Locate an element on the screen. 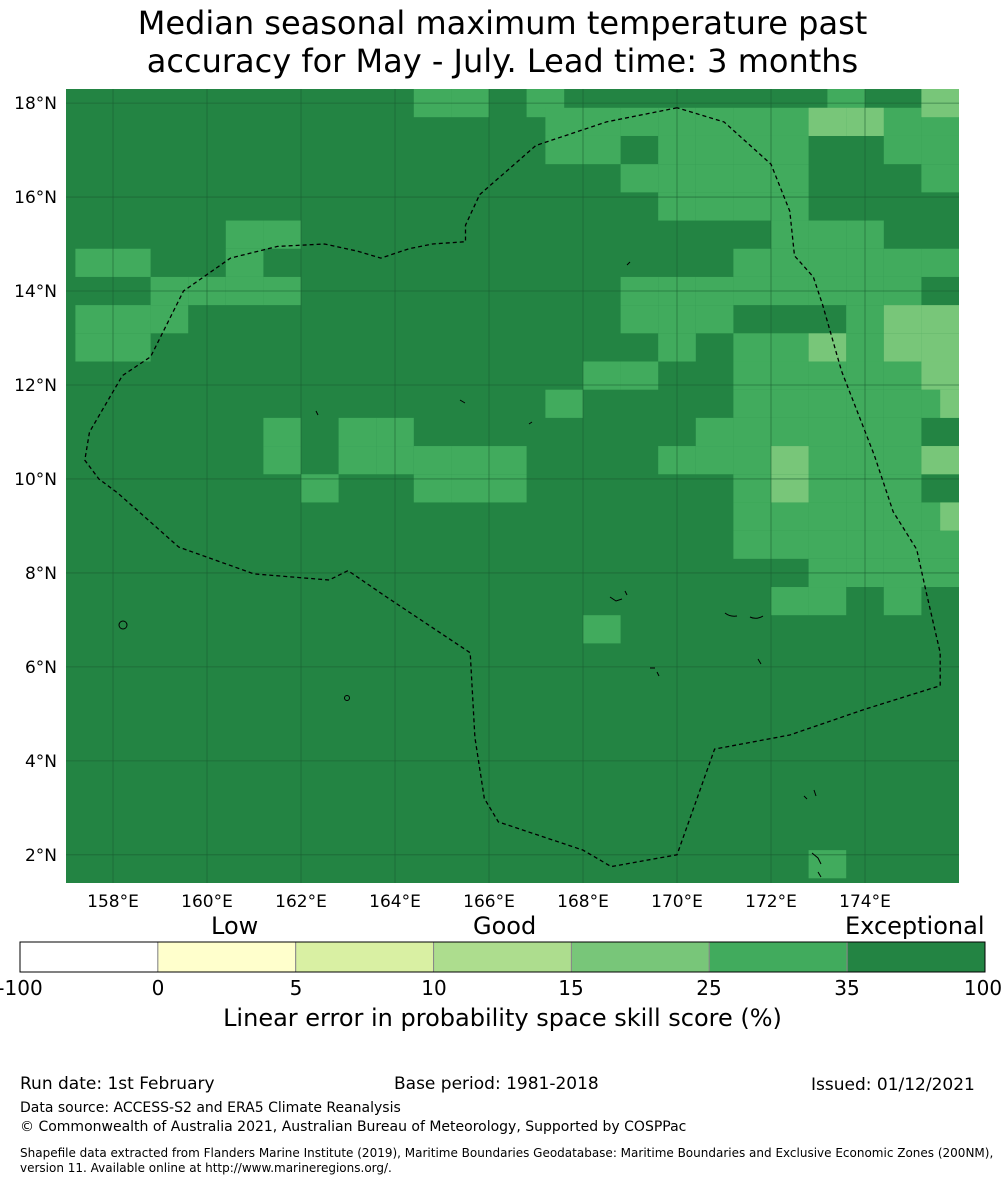 This screenshot has width=1005, height=1185. category-low: Low is located at coordinates (235, 926).